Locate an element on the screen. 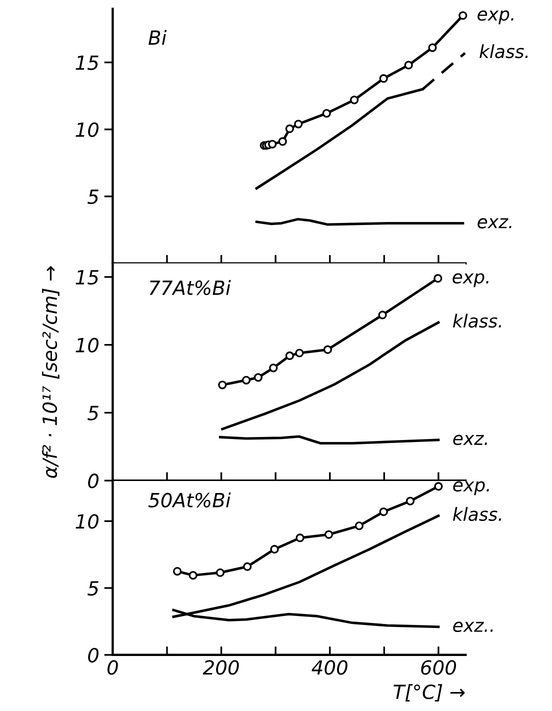  series-label: exz.. is located at coordinates (473, 627).